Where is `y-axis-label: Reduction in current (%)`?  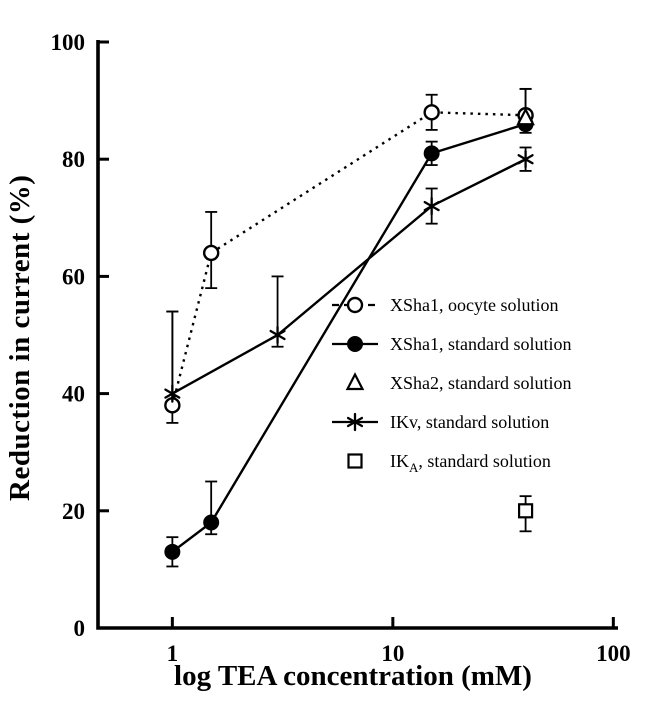 y-axis-label: Reduction in current (%) is located at coordinates (20, 337).